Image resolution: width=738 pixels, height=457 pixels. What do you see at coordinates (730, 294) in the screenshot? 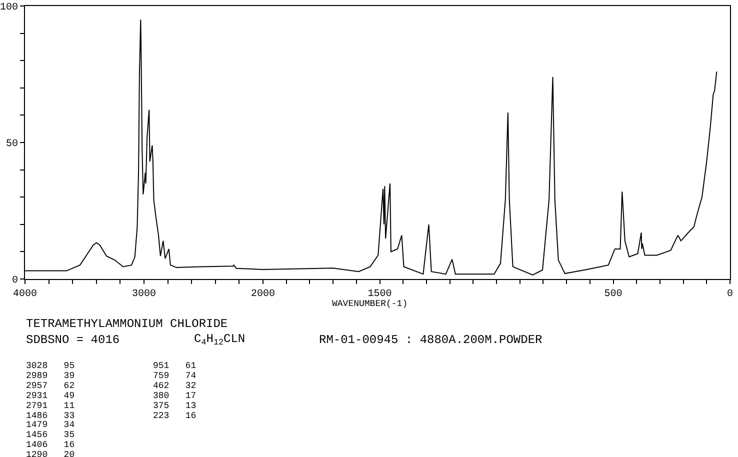
I see `x-tick-label: 0` at bounding box center [730, 294].